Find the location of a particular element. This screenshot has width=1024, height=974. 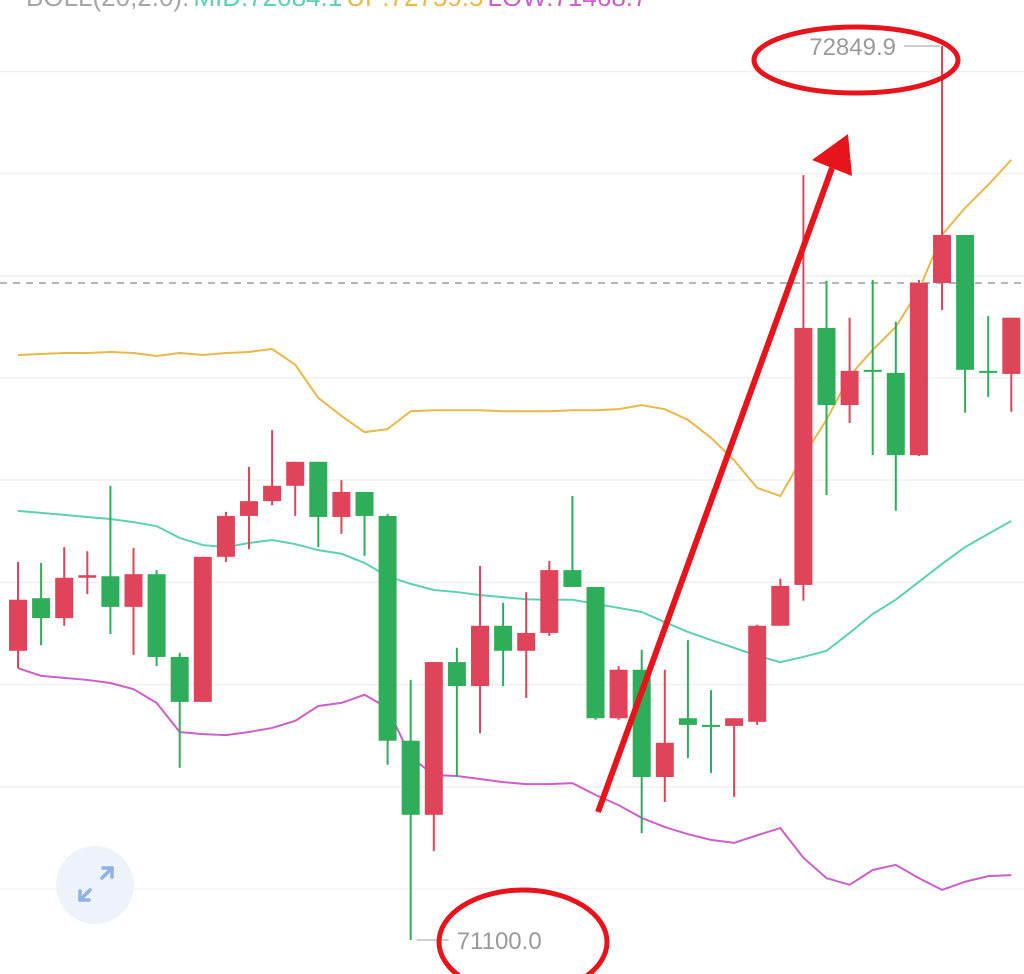

low-marker-label: 71100.0 is located at coordinates (499, 941).